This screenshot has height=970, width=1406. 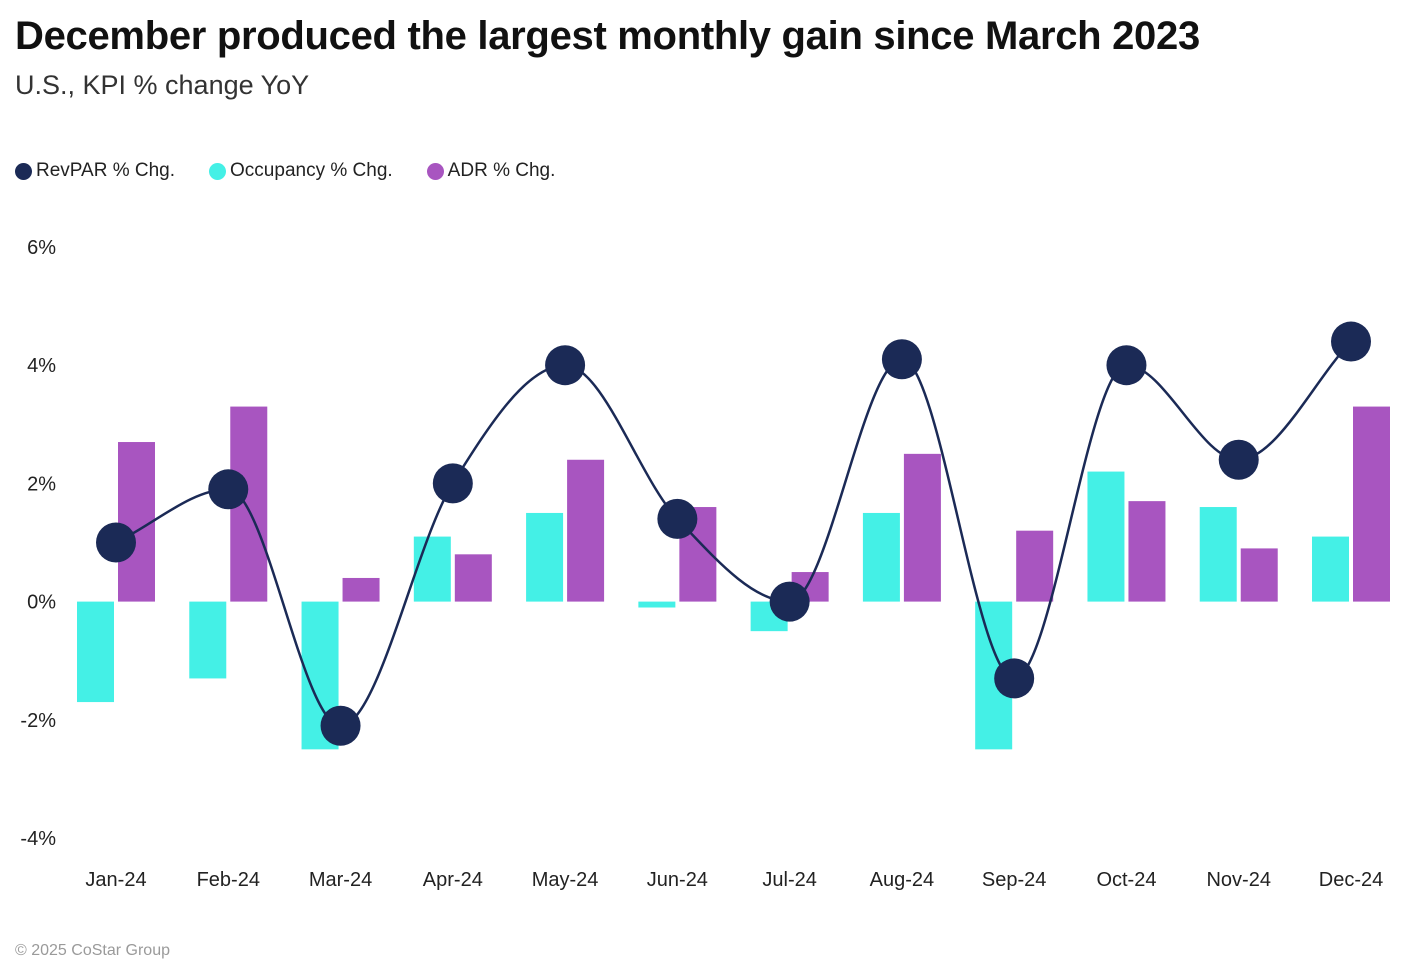 What do you see at coordinates (677, 880) in the screenshot?
I see `x-tick-label: Jun-24` at bounding box center [677, 880].